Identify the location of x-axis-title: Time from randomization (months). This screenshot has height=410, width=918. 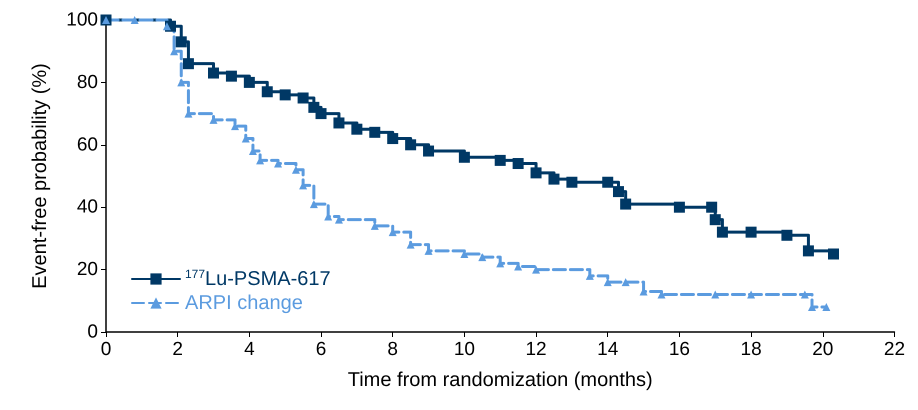
(500, 380).